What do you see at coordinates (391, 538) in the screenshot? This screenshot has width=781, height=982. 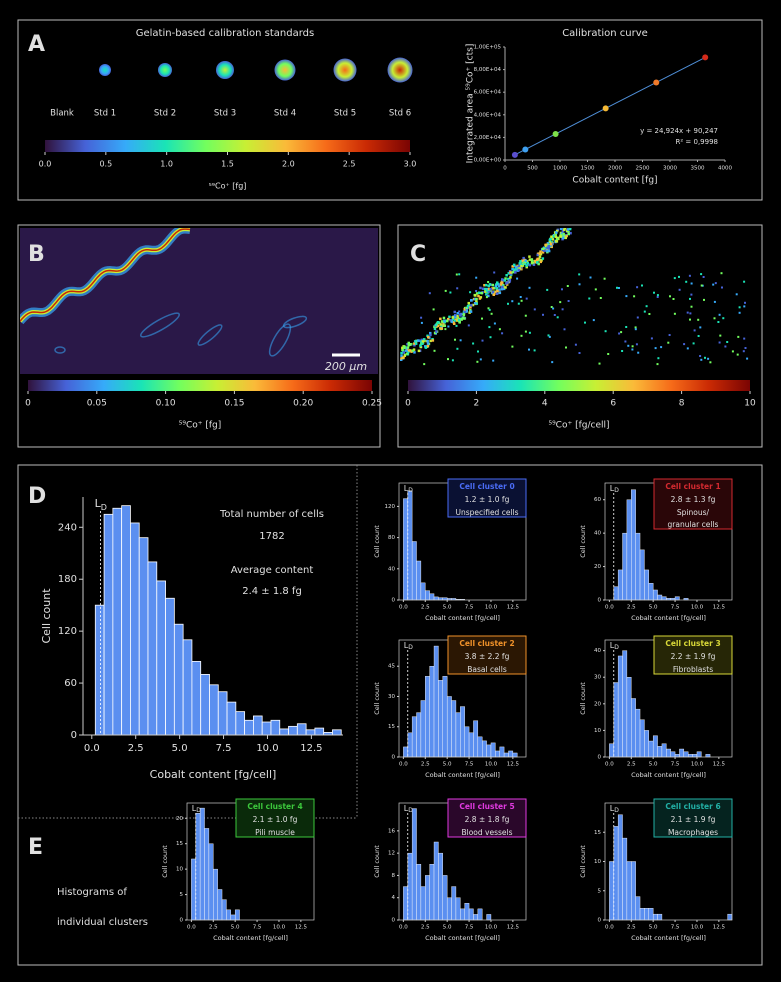 I see `y-tick-label: 80` at bounding box center [391, 538].